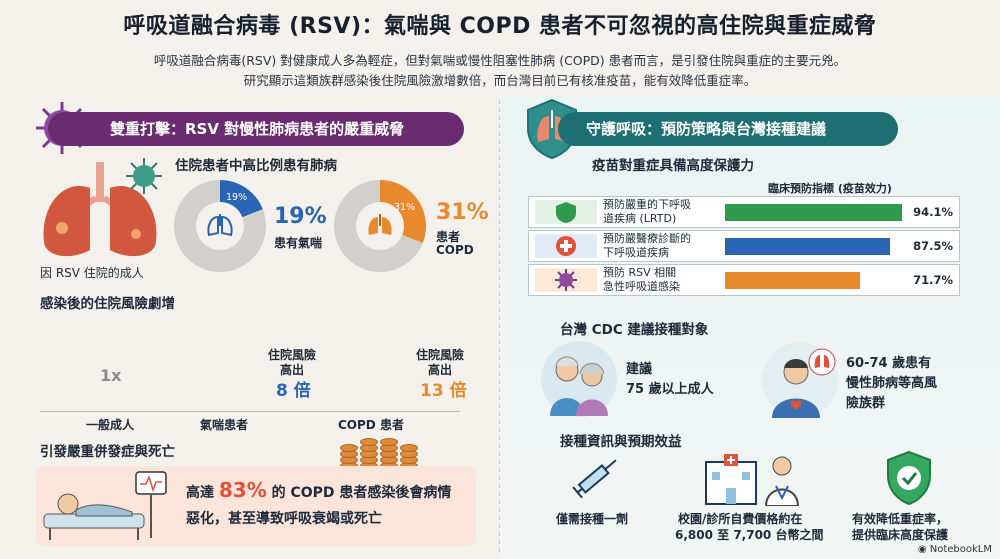  I want to click on brand-text: NotebookLM, so click(960, 549).